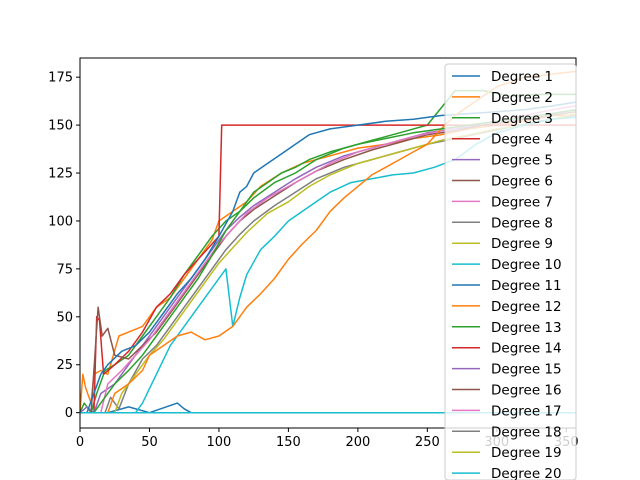 Image resolution: width=640 pixels, height=480 pixels. I want to click on legend-label: Degree 4, so click(522, 140).